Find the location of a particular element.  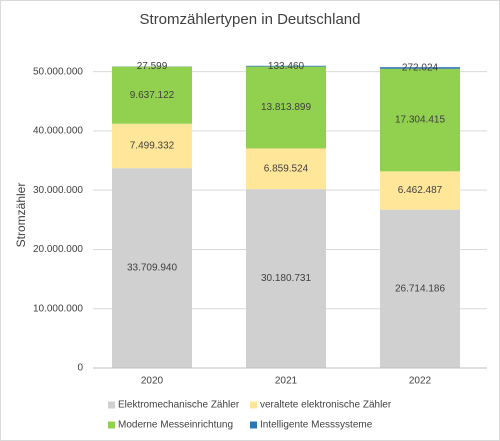

y-tick-label: 50.000.000 is located at coordinates (58, 71).